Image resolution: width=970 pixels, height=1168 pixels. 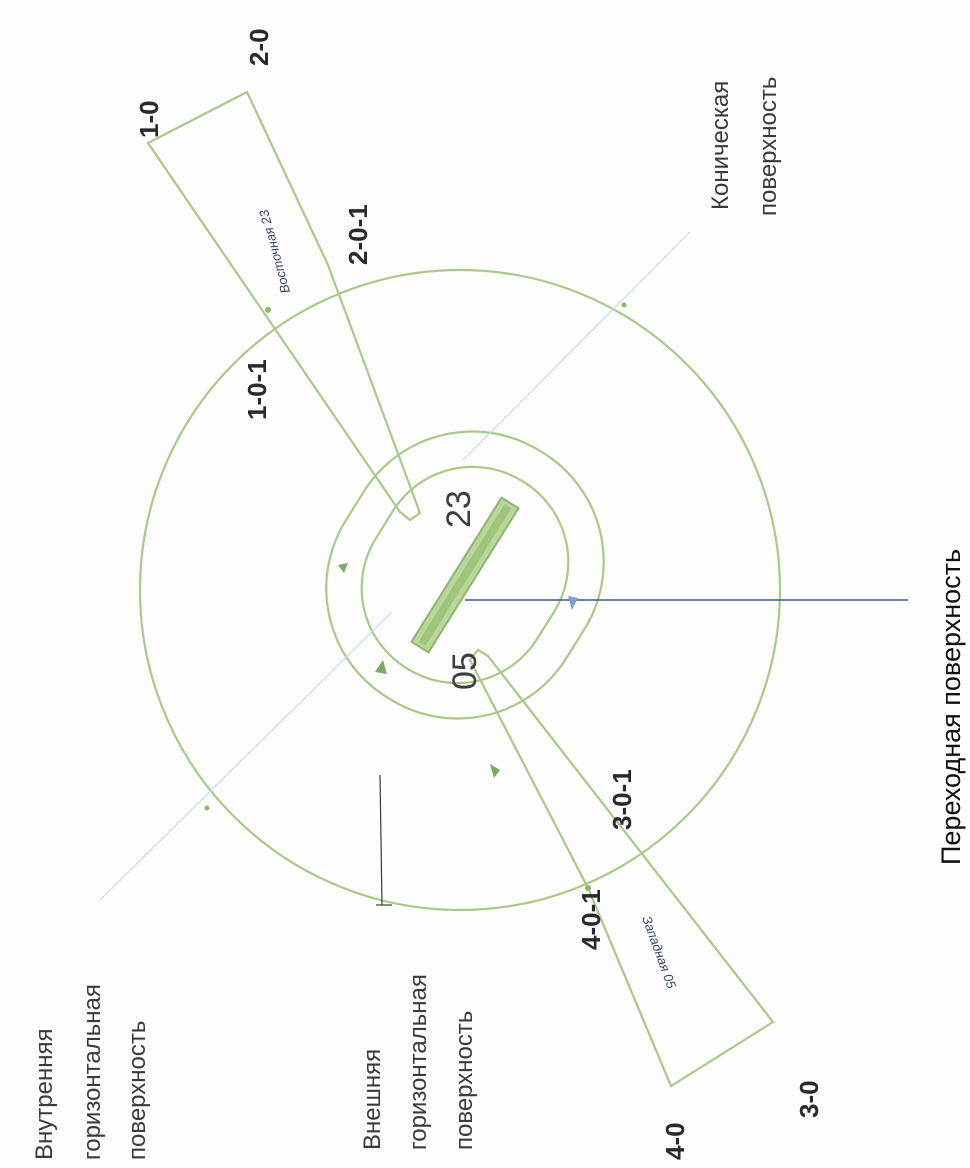 I want to click on legend-outer-3: поверхность, so click(x=464, y=1080).